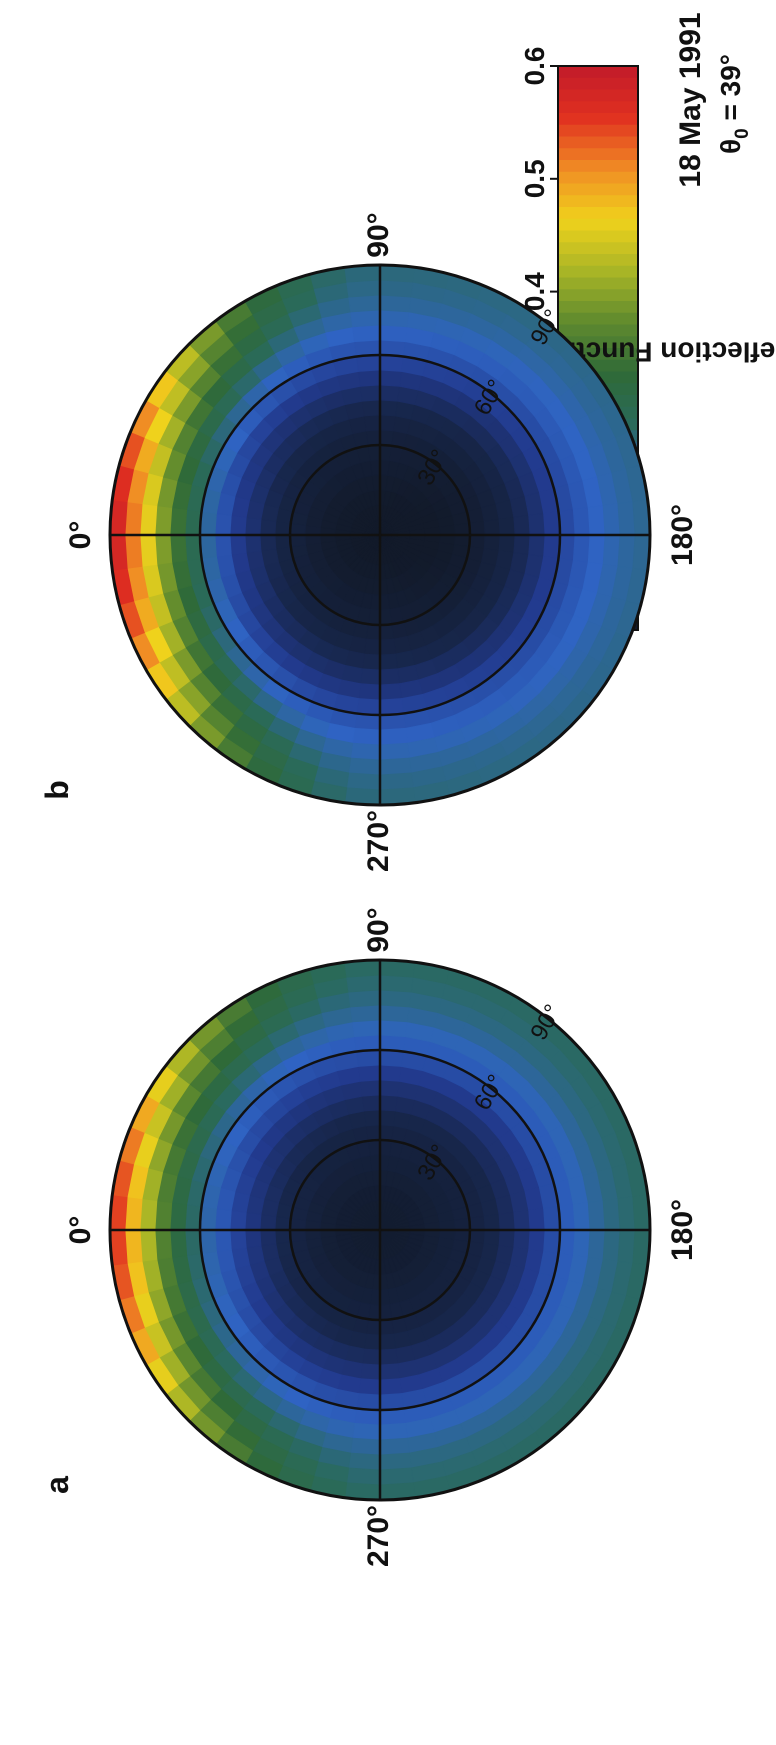  Describe the element at coordinates (378, 929) in the screenshot. I see `azimuth-label-90: 90°` at that location.